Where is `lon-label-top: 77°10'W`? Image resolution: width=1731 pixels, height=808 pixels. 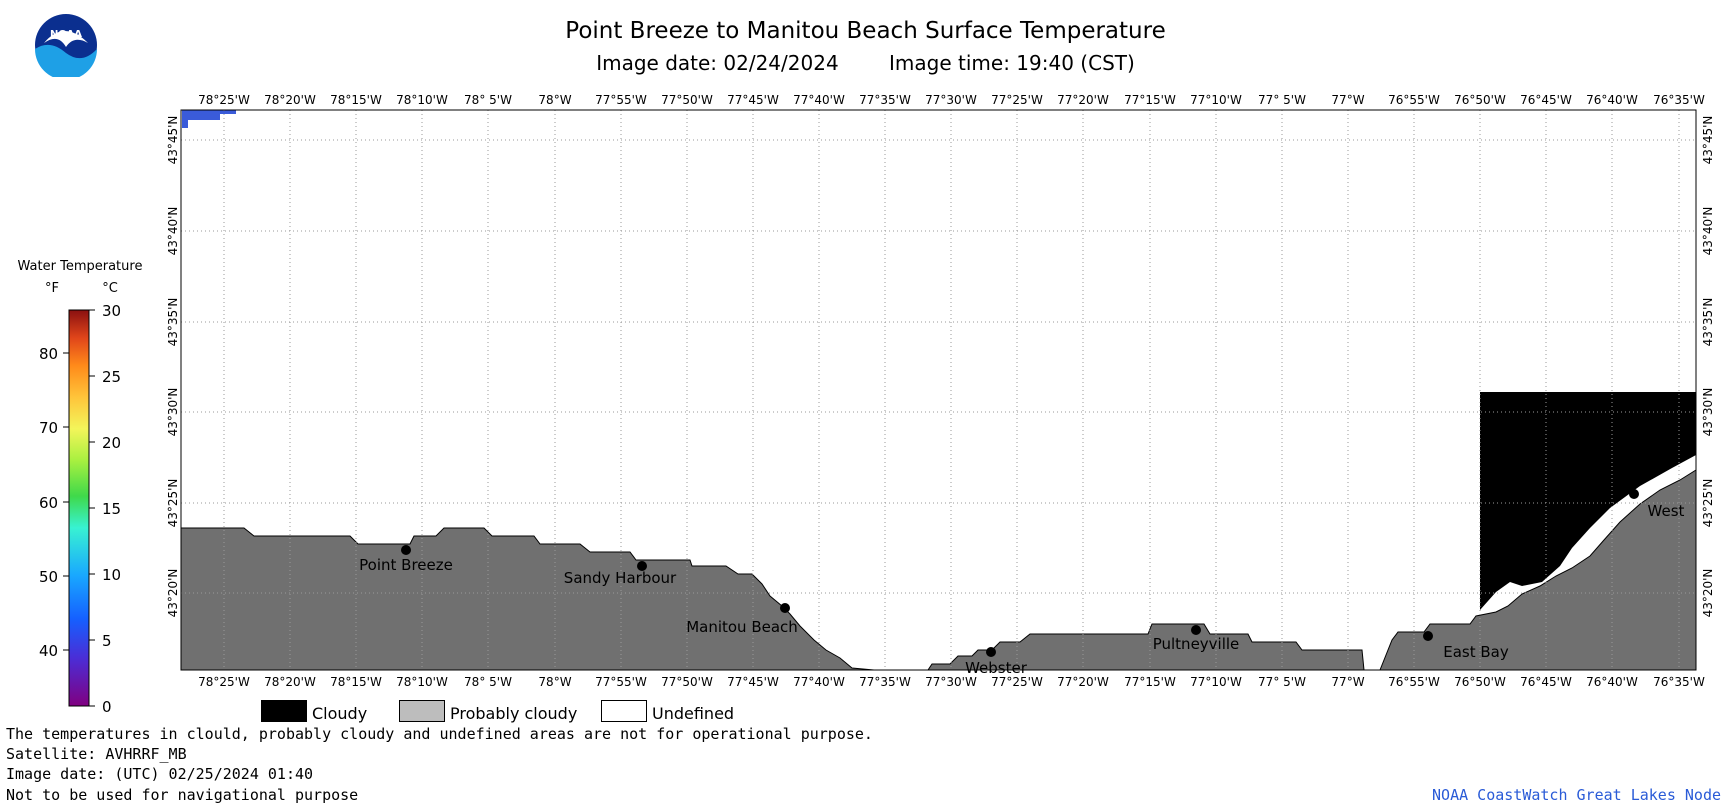
lon-label-top: 77°10'W is located at coordinates (1216, 100).